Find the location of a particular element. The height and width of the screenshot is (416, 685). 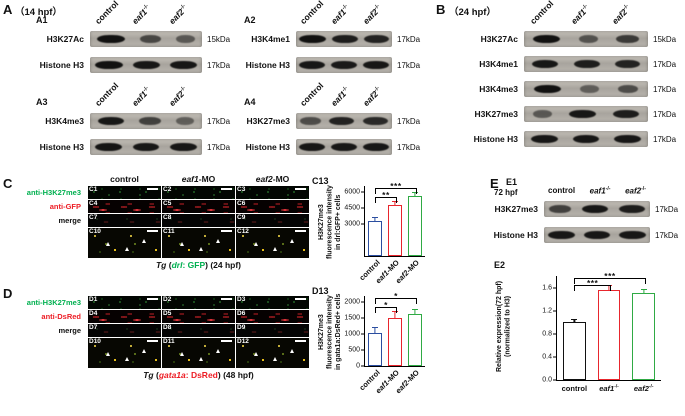

y-tick-label: 1.6 is located at coordinates (547, 288).